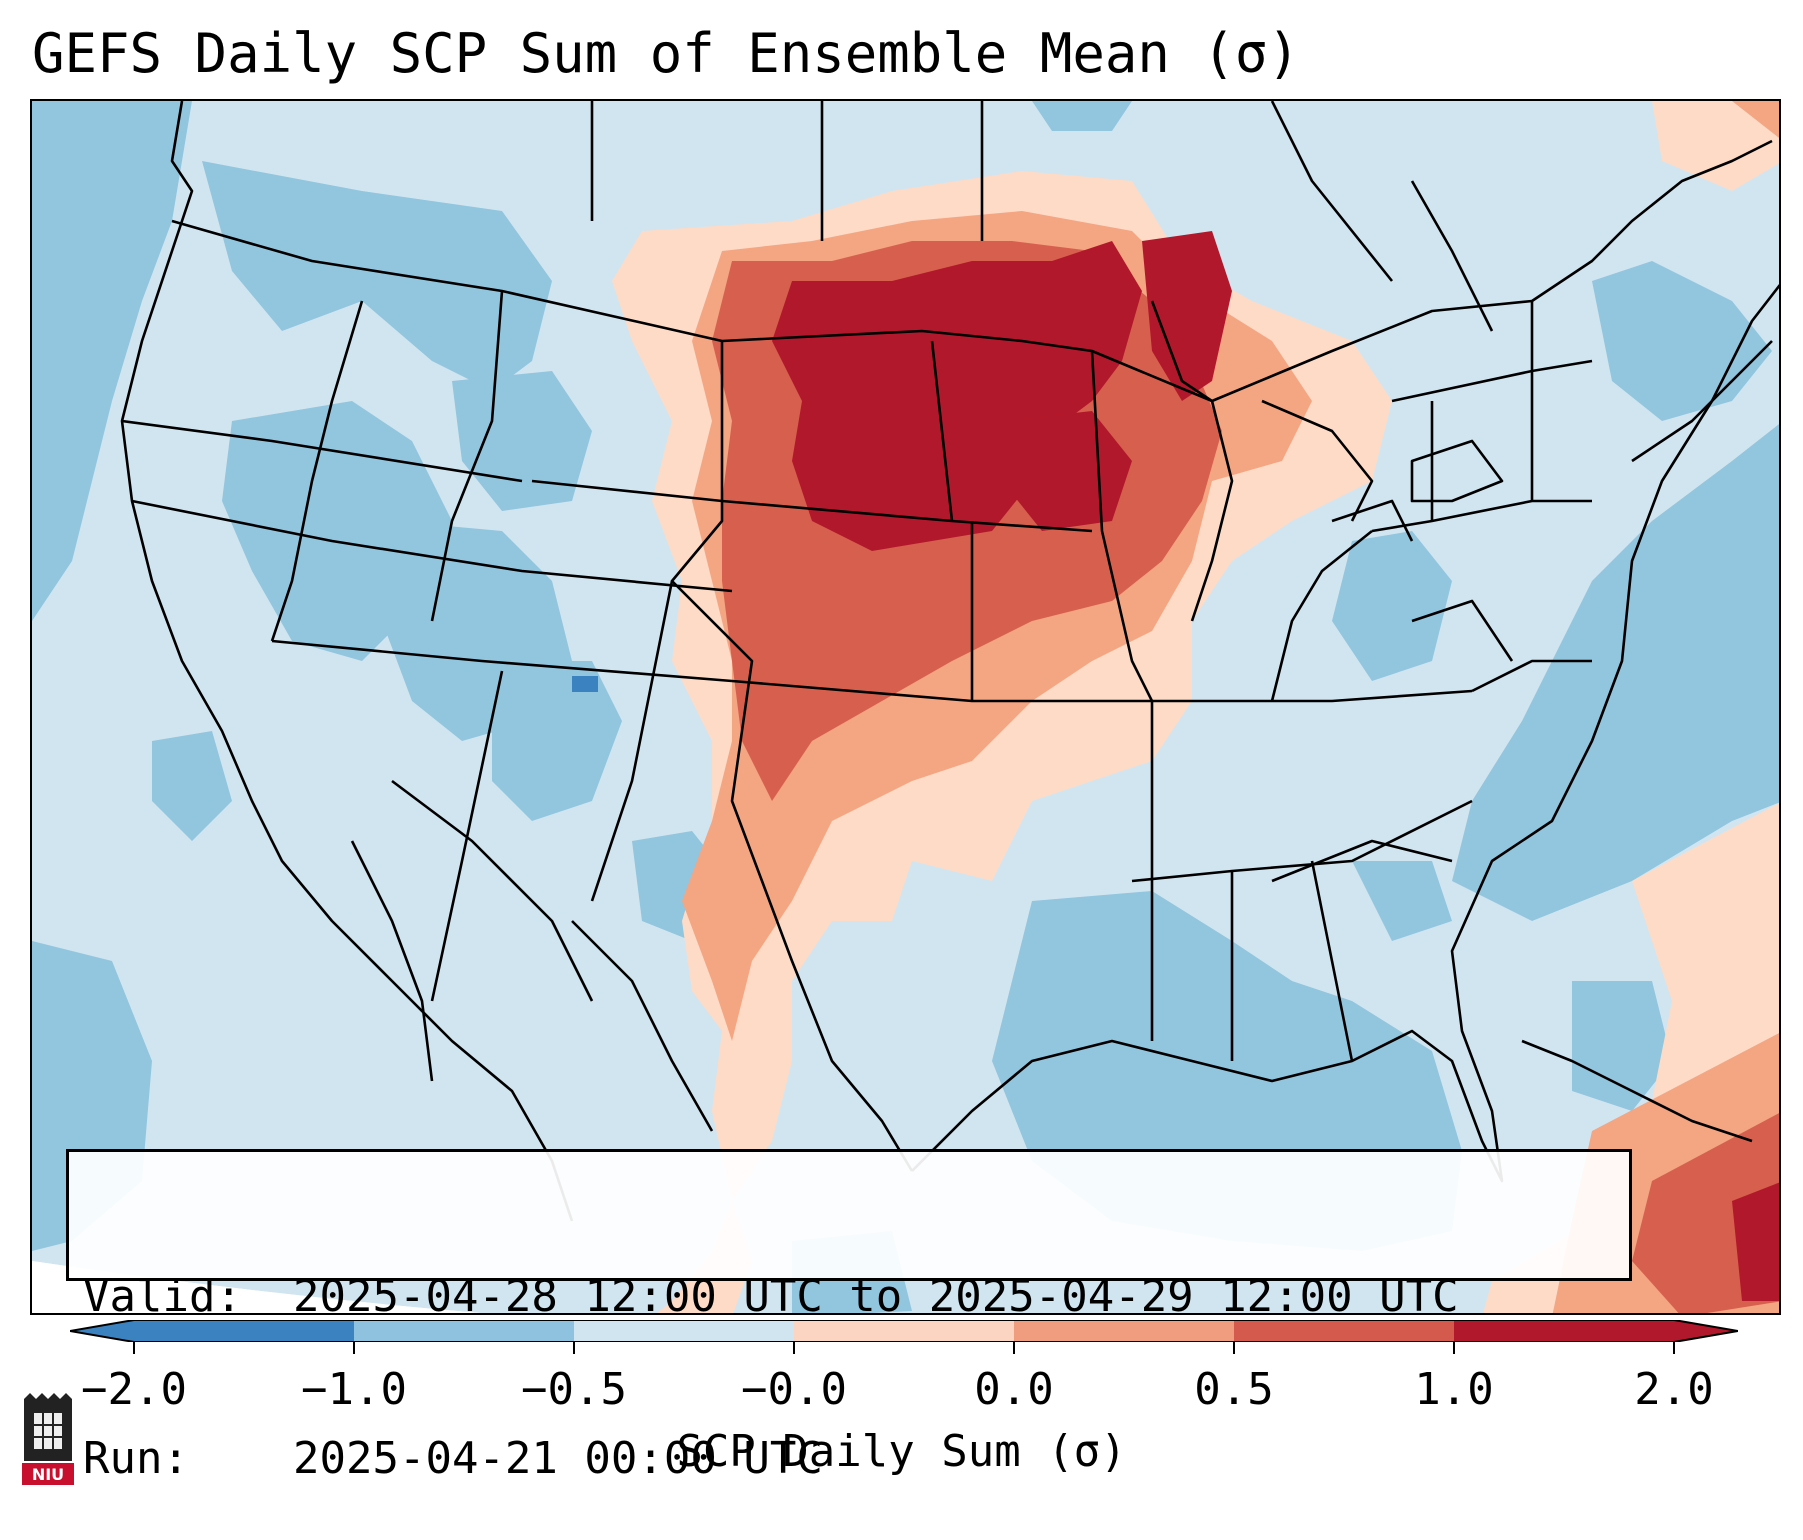 The width and height of the screenshot is (1803, 1540). Describe the element at coordinates (134, 1389) in the screenshot. I see `colorbar-tick-label: −2.0` at that location.